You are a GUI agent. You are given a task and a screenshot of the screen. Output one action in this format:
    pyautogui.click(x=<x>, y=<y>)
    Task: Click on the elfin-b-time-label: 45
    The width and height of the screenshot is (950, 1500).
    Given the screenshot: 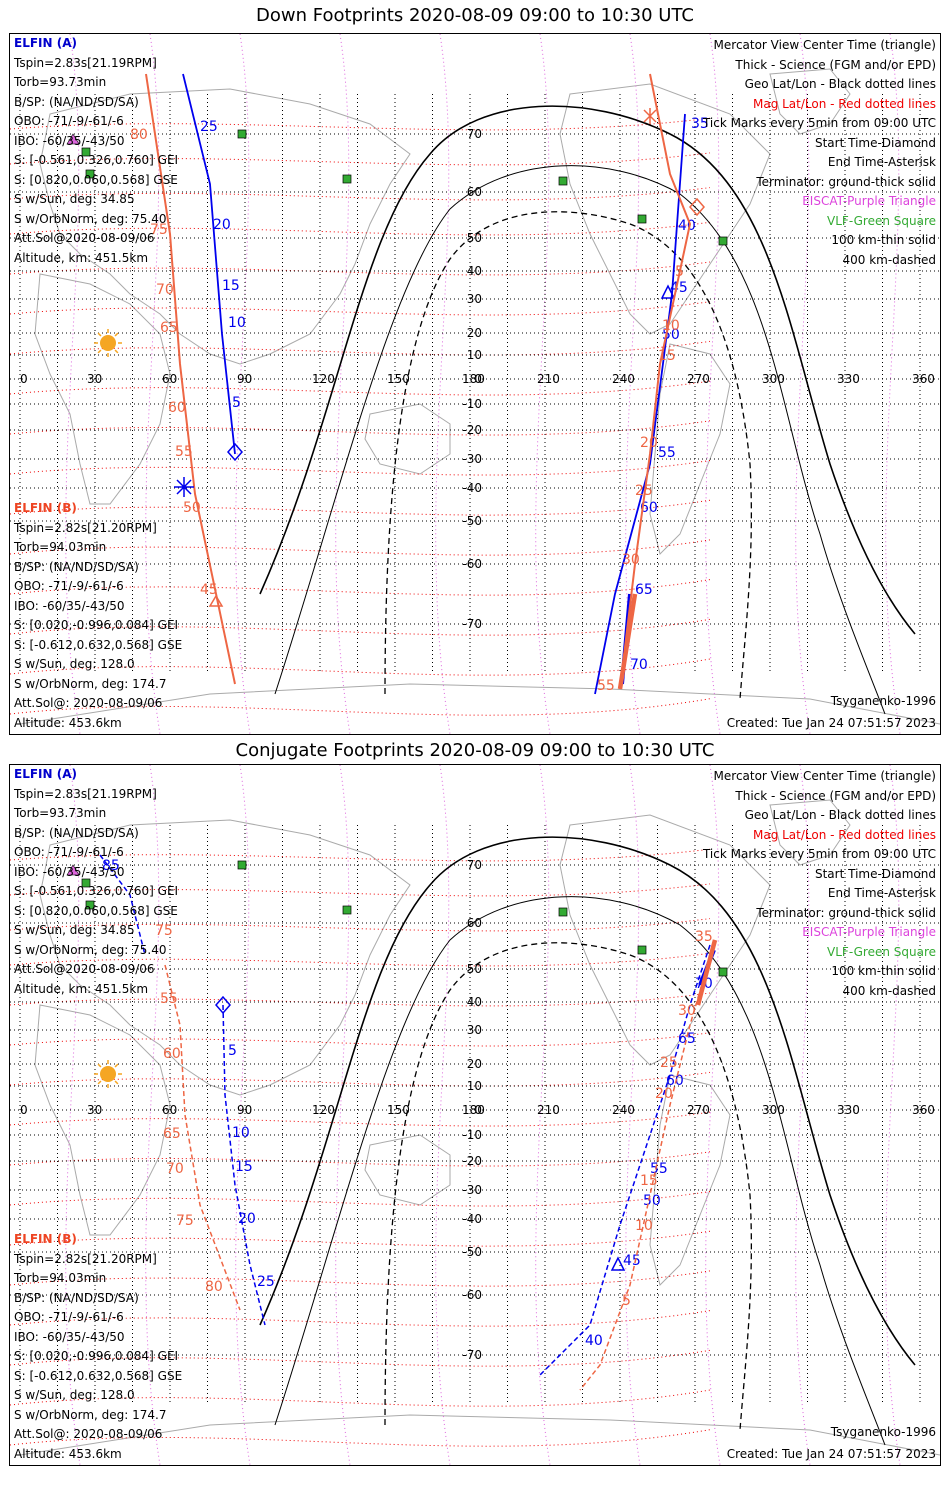 What is the action you would take?
    pyautogui.click(x=209, y=590)
    